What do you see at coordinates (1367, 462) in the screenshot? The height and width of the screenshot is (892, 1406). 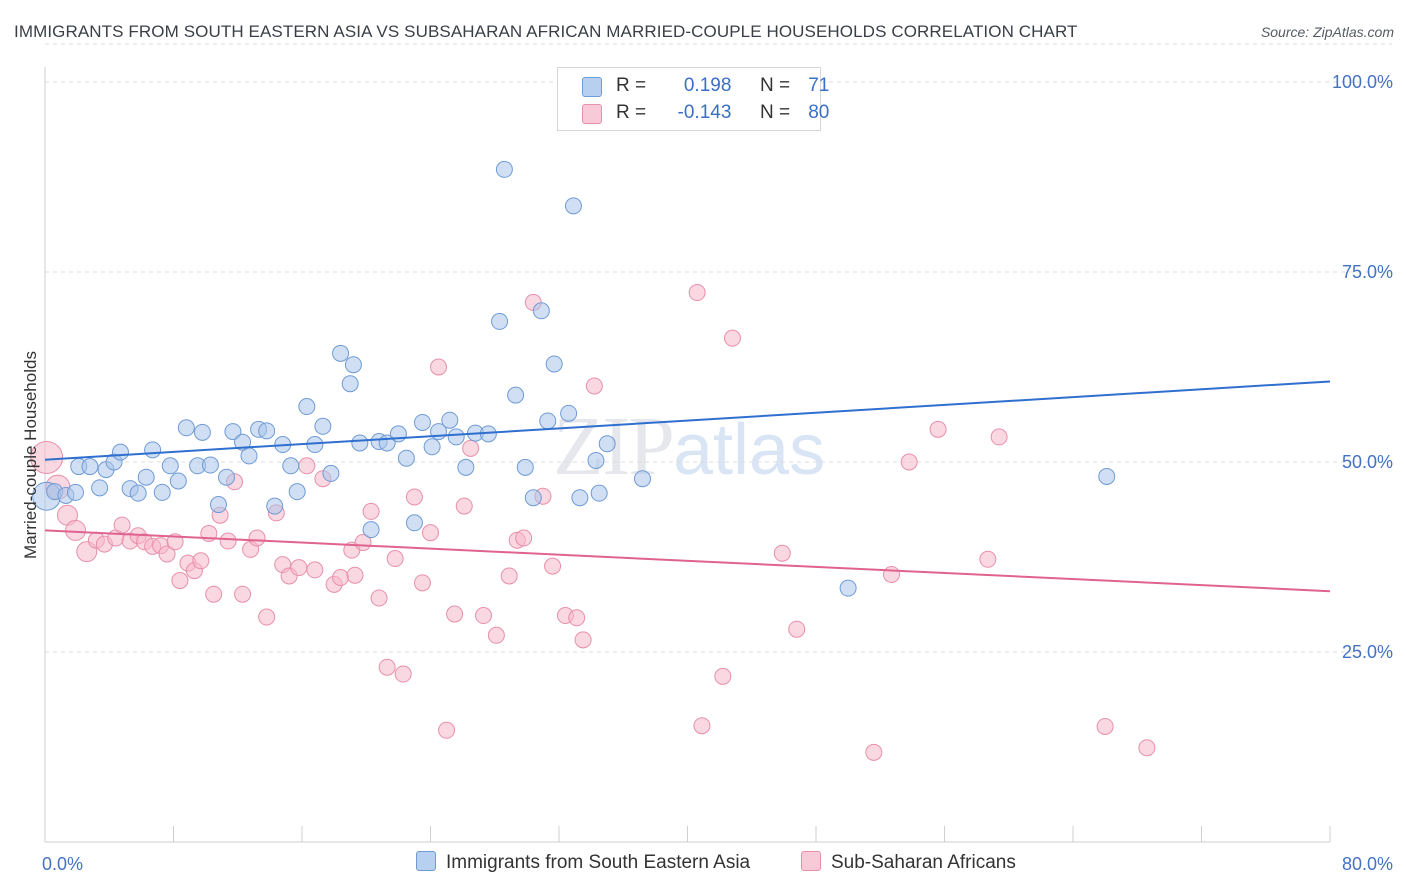 I see `y-tick-label: 50.0%` at bounding box center [1367, 462].